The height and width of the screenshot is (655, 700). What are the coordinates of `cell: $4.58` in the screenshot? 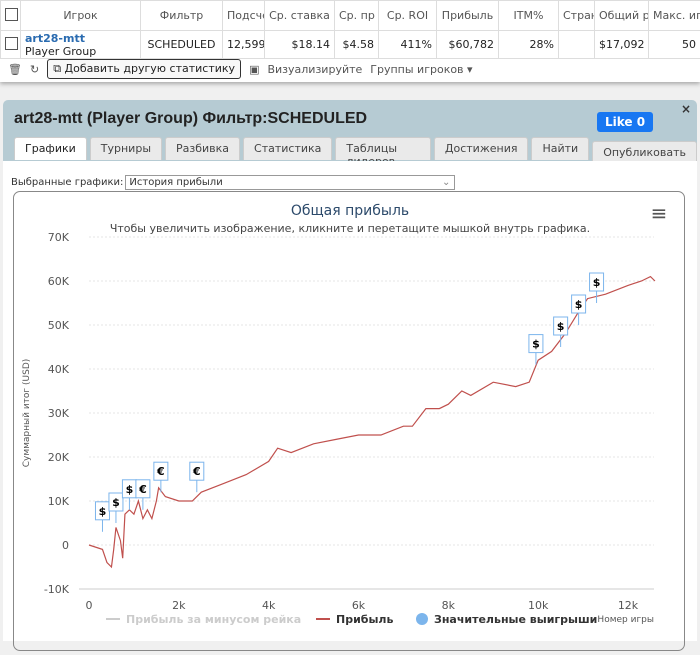 It's located at (357, 45).